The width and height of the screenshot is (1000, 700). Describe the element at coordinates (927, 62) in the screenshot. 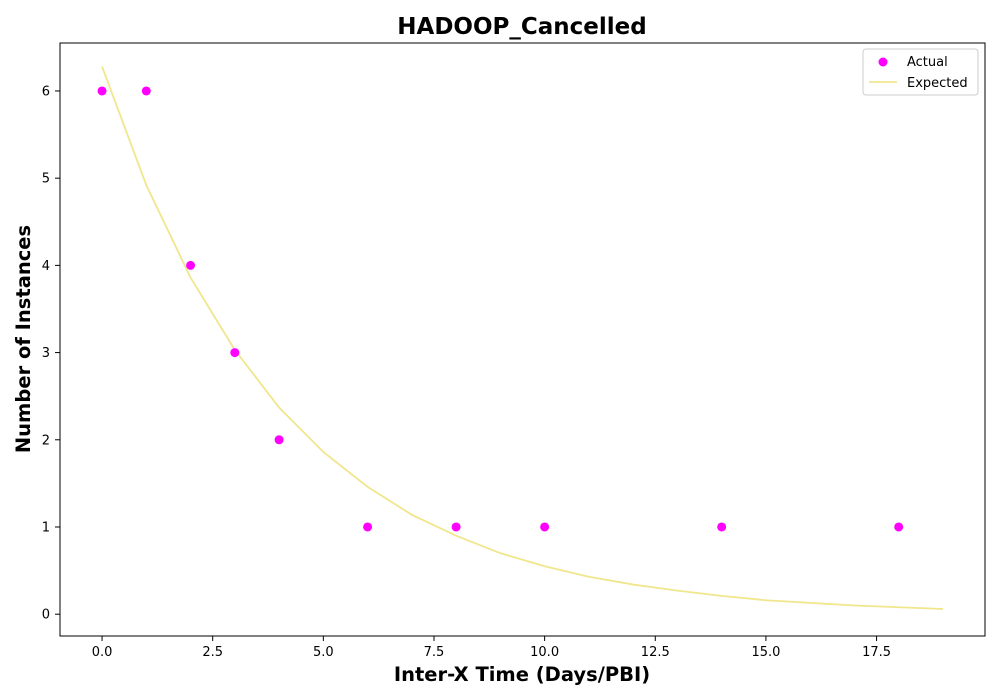

I see `legend-actual-label: Actual` at that location.